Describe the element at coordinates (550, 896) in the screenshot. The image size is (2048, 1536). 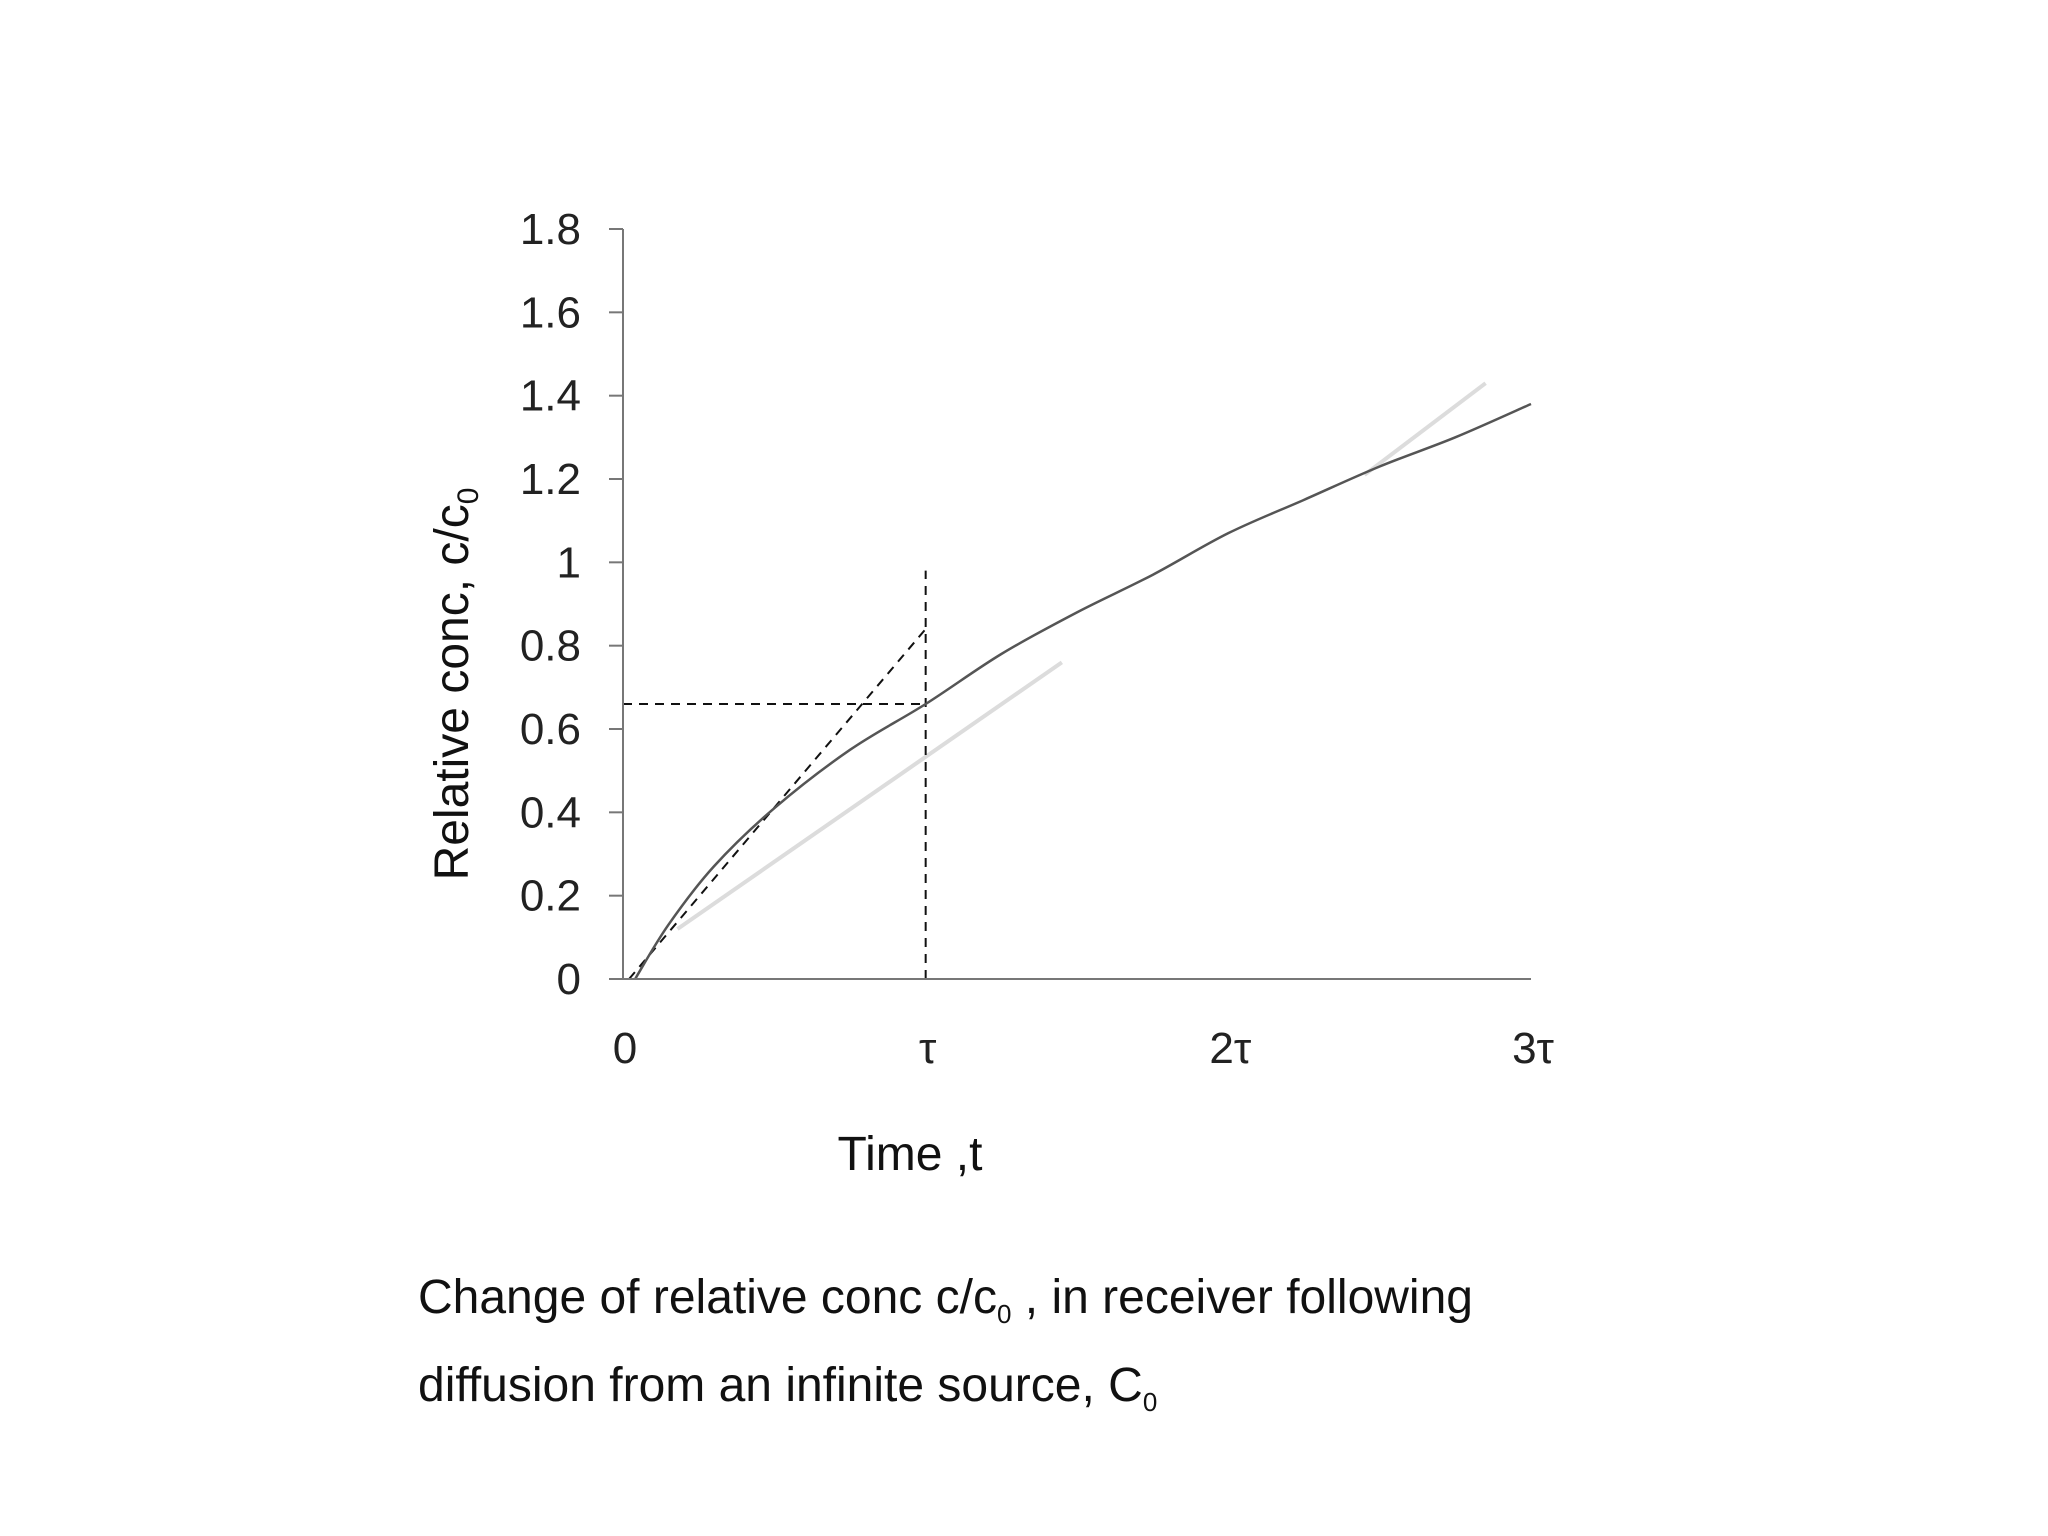
I see `y-tick-label: 0.2` at that location.